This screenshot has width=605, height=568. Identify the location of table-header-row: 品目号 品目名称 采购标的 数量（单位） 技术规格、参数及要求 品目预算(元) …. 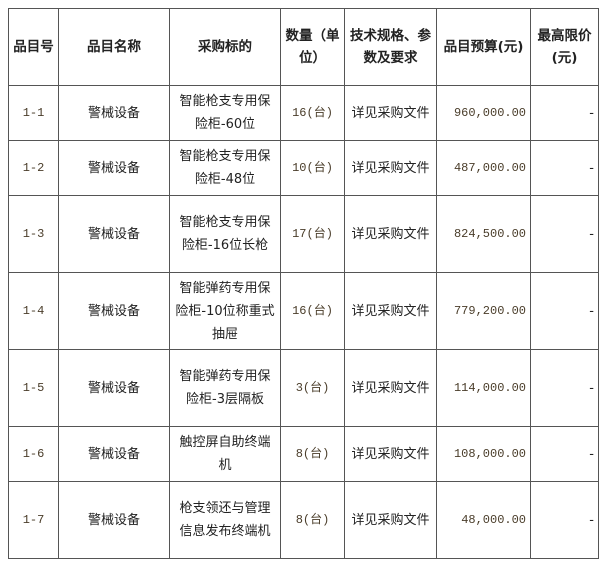
(303, 47).